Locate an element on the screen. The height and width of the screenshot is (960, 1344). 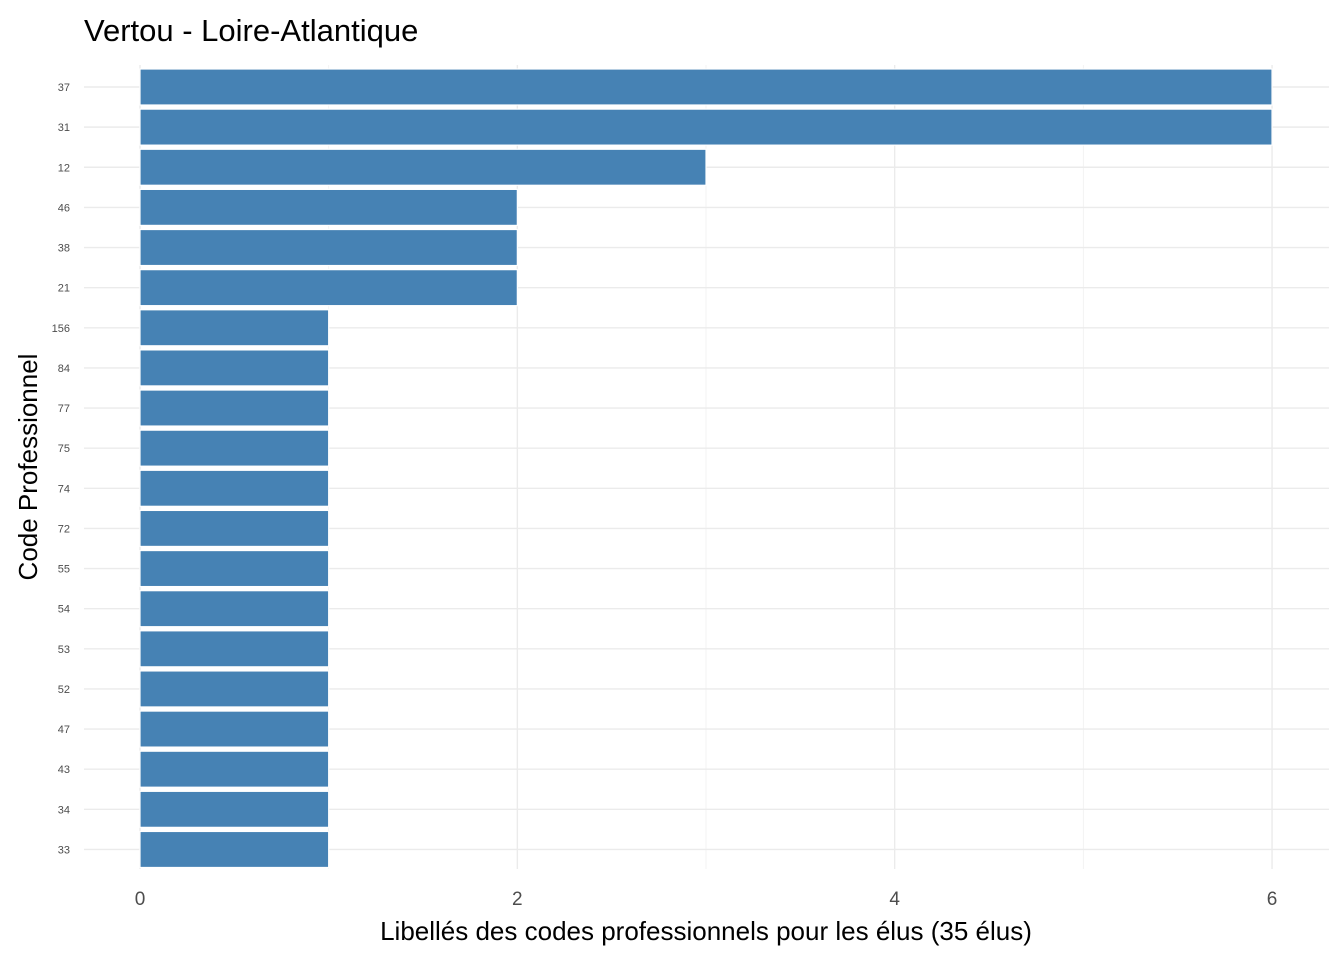
y-tick-label: 75 is located at coordinates (64, 449).